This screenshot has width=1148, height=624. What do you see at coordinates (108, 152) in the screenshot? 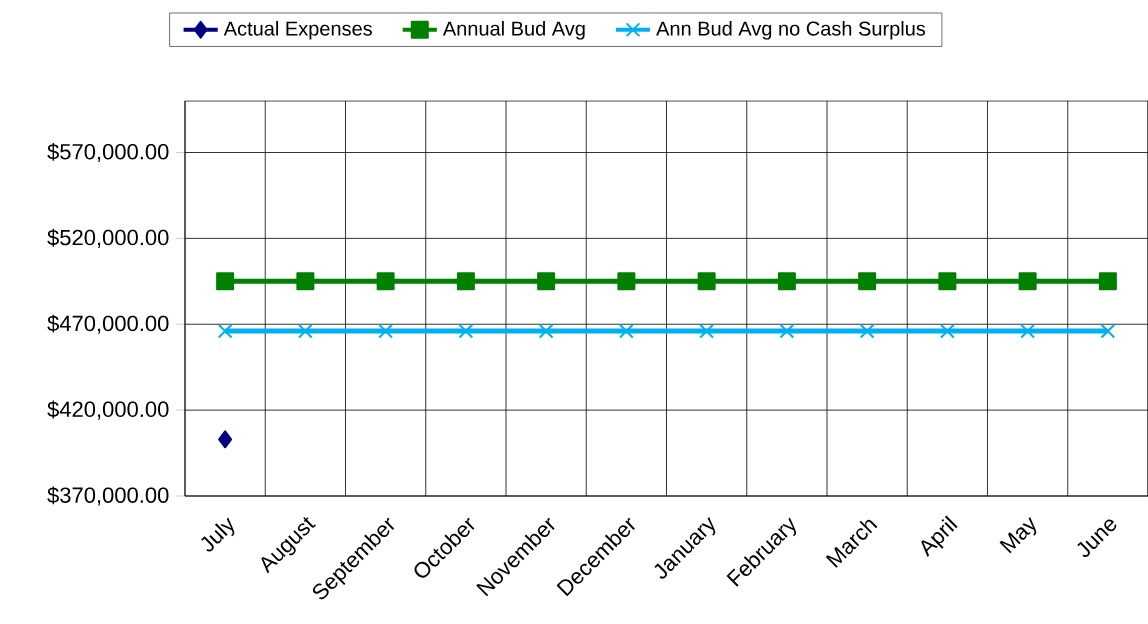
I see `y-tick-label: $570,000.00` at bounding box center [108, 152].